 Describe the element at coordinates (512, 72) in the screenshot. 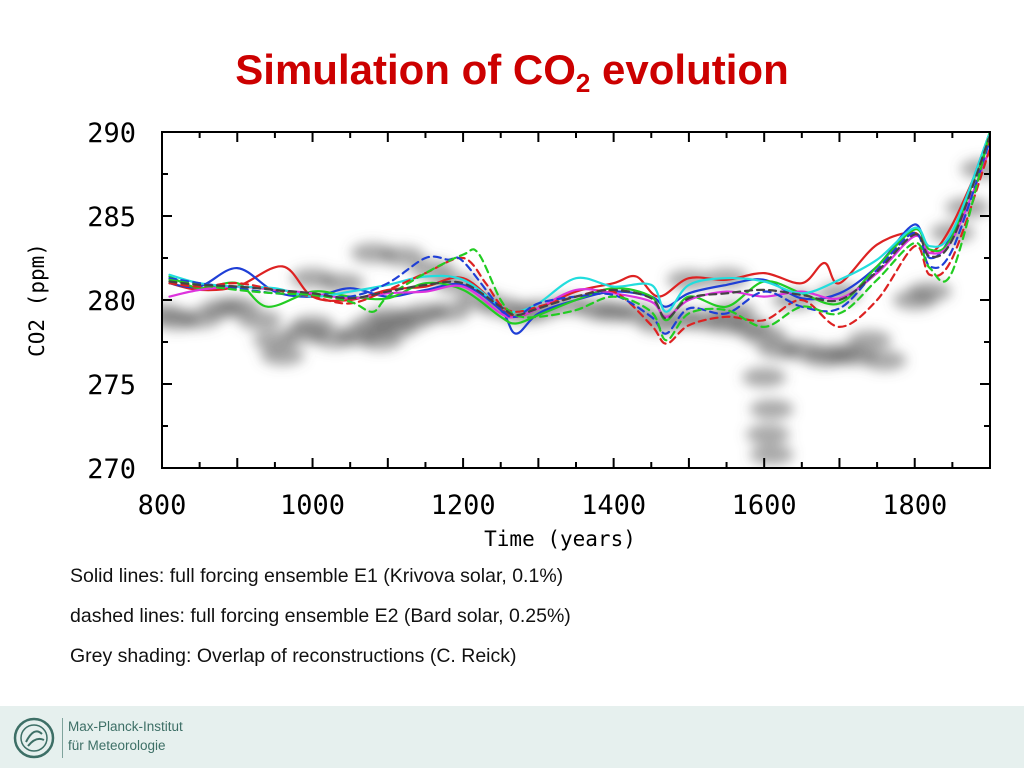

I see `slide-title: Simulation of CO2 evolution` at that location.